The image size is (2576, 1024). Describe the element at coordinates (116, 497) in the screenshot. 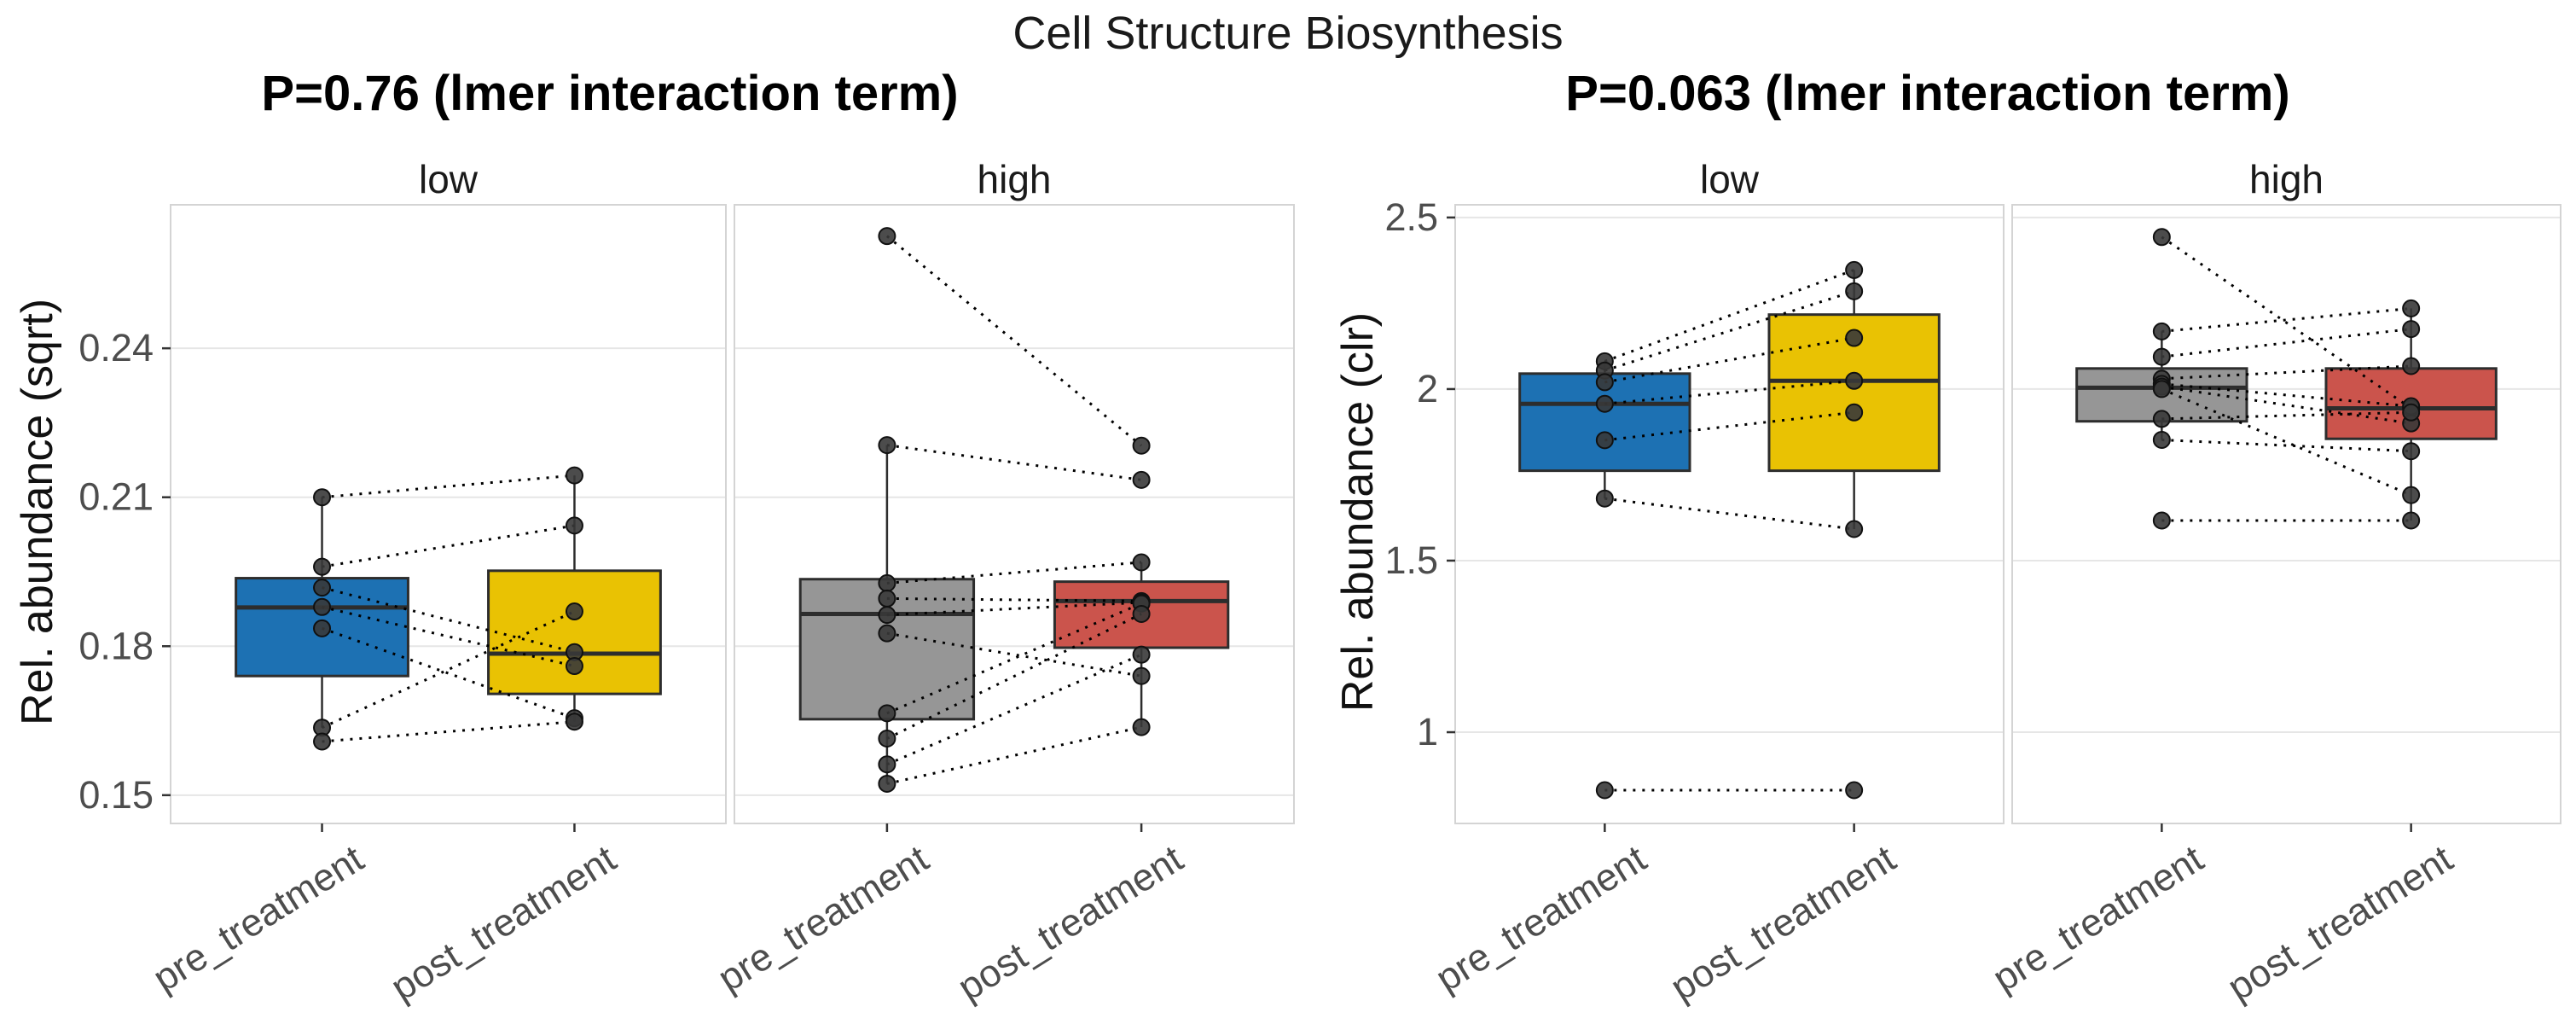

I see `y-tick-label: 0.21` at that location.